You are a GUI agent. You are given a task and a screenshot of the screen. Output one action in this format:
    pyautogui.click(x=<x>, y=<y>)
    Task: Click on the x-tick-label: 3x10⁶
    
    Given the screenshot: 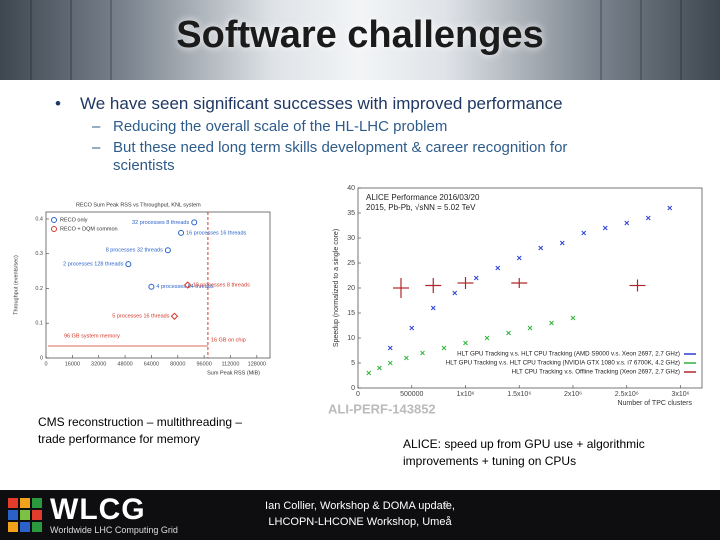 What is the action you would take?
    pyautogui.click(x=680, y=394)
    